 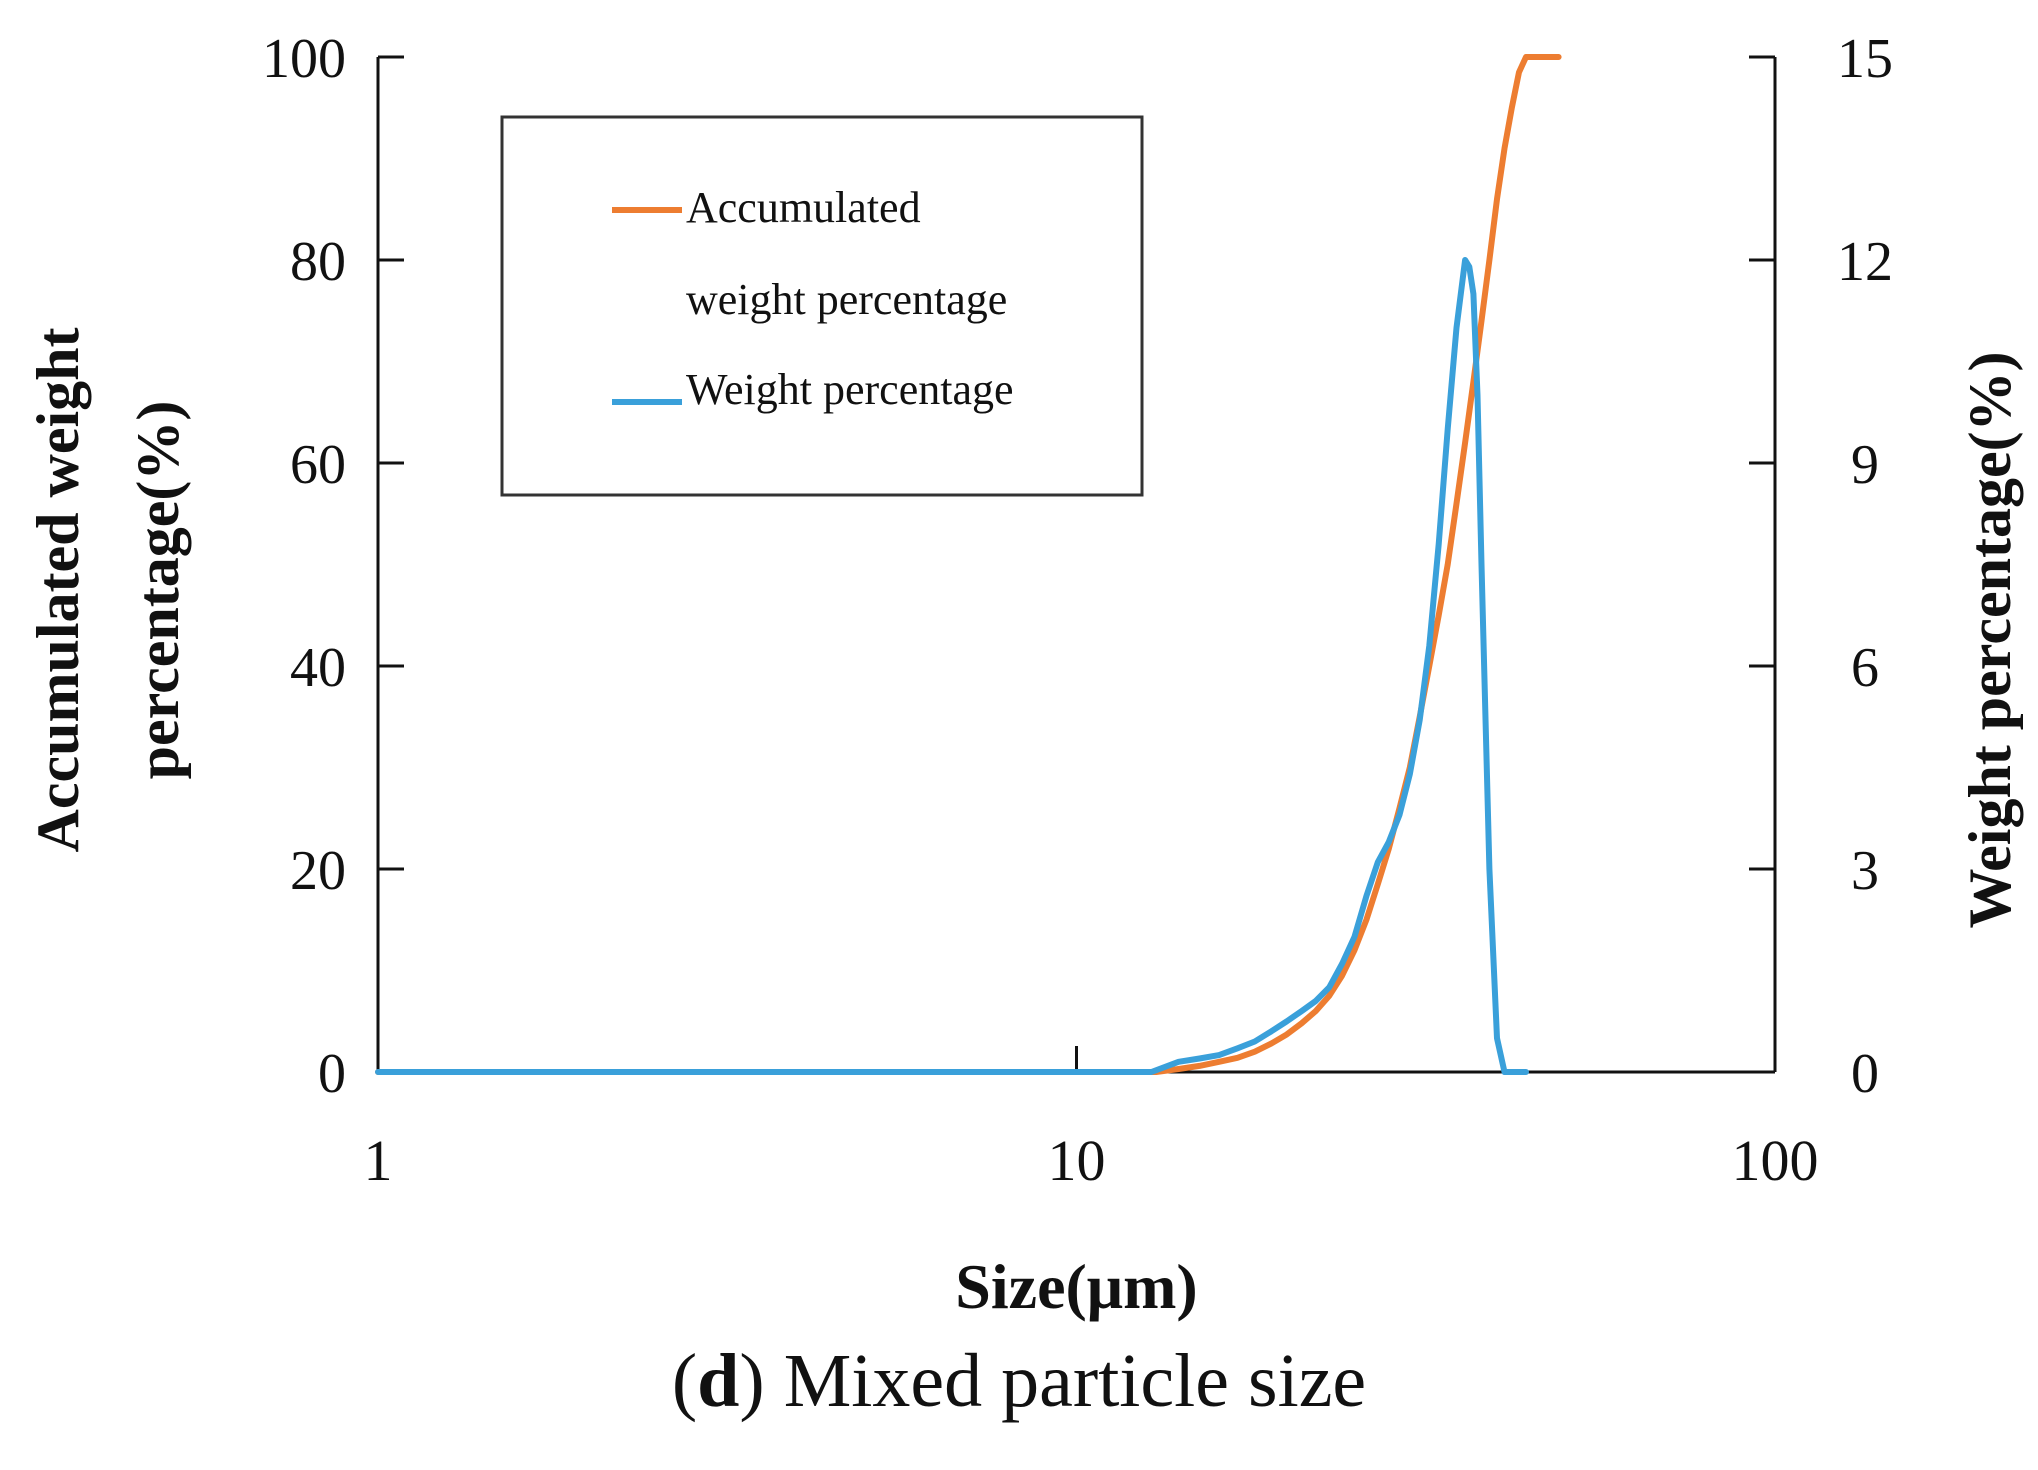 I want to click on y-axis-title-right: Weight percentage(%), so click(x=1990, y=639).